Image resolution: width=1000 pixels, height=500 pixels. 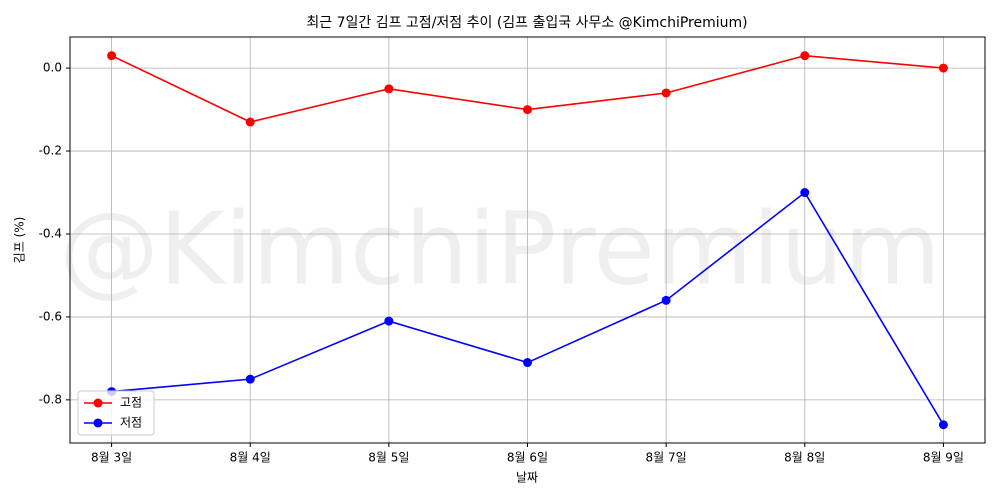 What do you see at coordinates (131, 423) in the screenshot?
I see `legend-label: 저점` at bounding box center [131, 423].